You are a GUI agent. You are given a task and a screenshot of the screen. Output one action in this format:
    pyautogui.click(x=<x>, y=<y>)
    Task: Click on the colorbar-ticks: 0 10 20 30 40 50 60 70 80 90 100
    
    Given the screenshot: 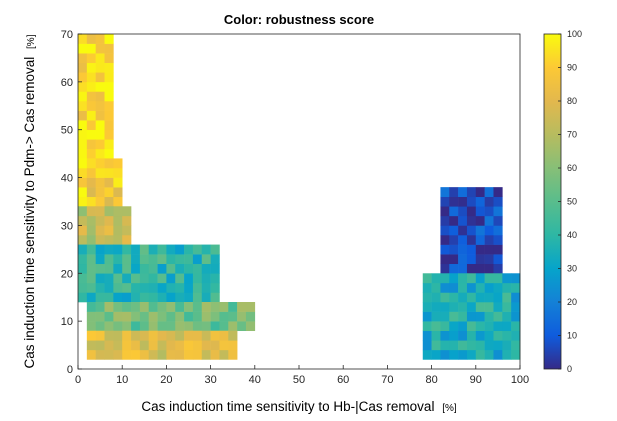 What is the action you would take?
    pyautogui.click(x=570, y=201)
    